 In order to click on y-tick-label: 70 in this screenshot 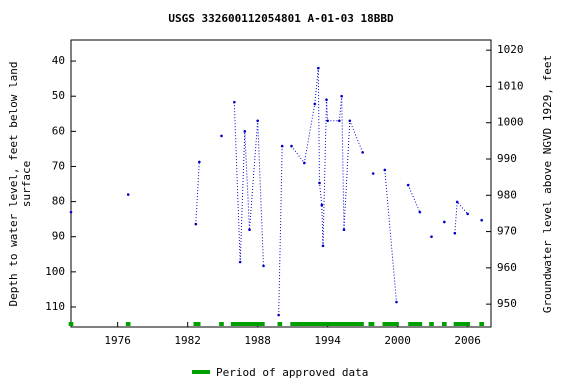, I will do `click(58, 165)`.